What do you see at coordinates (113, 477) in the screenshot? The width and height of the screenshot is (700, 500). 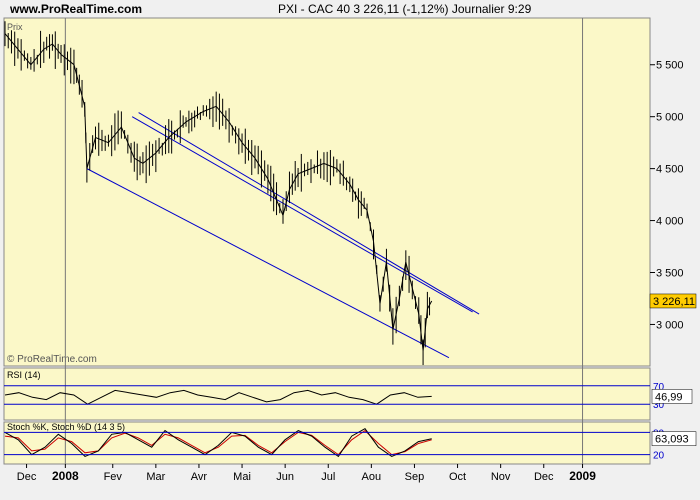 I see `x-tick-label: Fev` at bounding box center [113, 477].